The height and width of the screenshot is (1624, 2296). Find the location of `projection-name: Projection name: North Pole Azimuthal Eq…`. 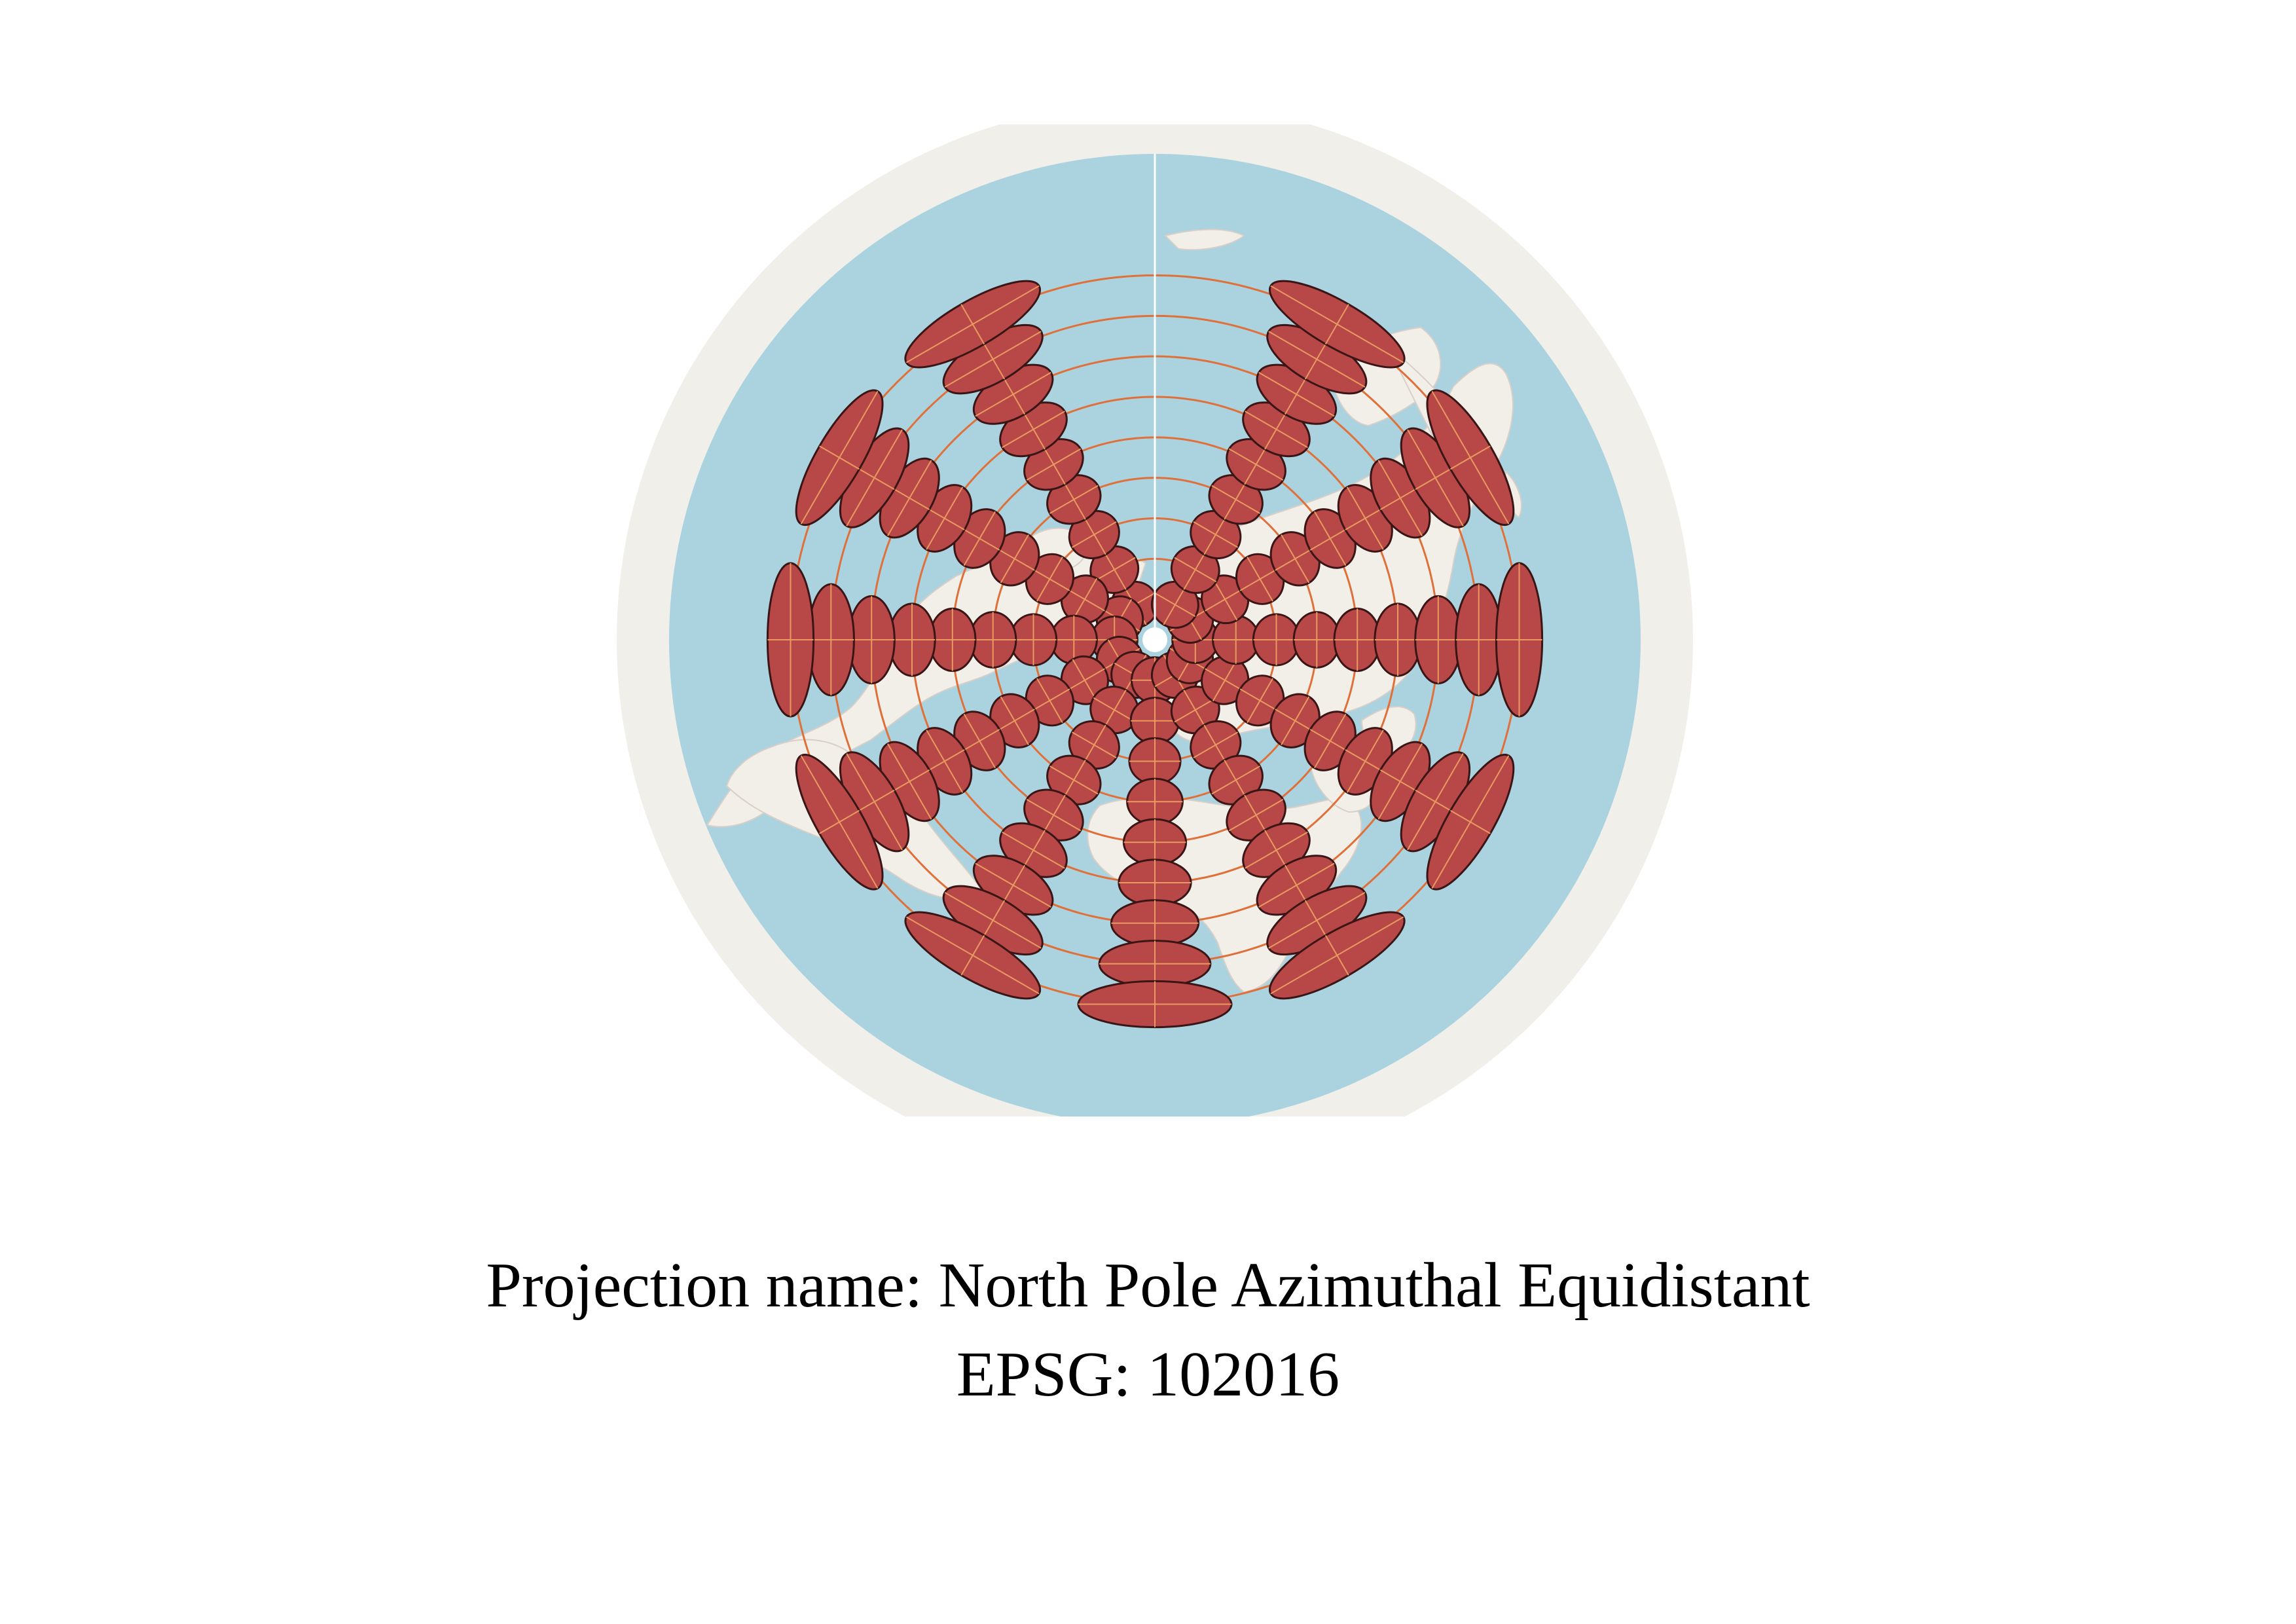

projection-name: Projection name: North Pole Azimuthal Eq… is located at coordinates (1148, 1285).